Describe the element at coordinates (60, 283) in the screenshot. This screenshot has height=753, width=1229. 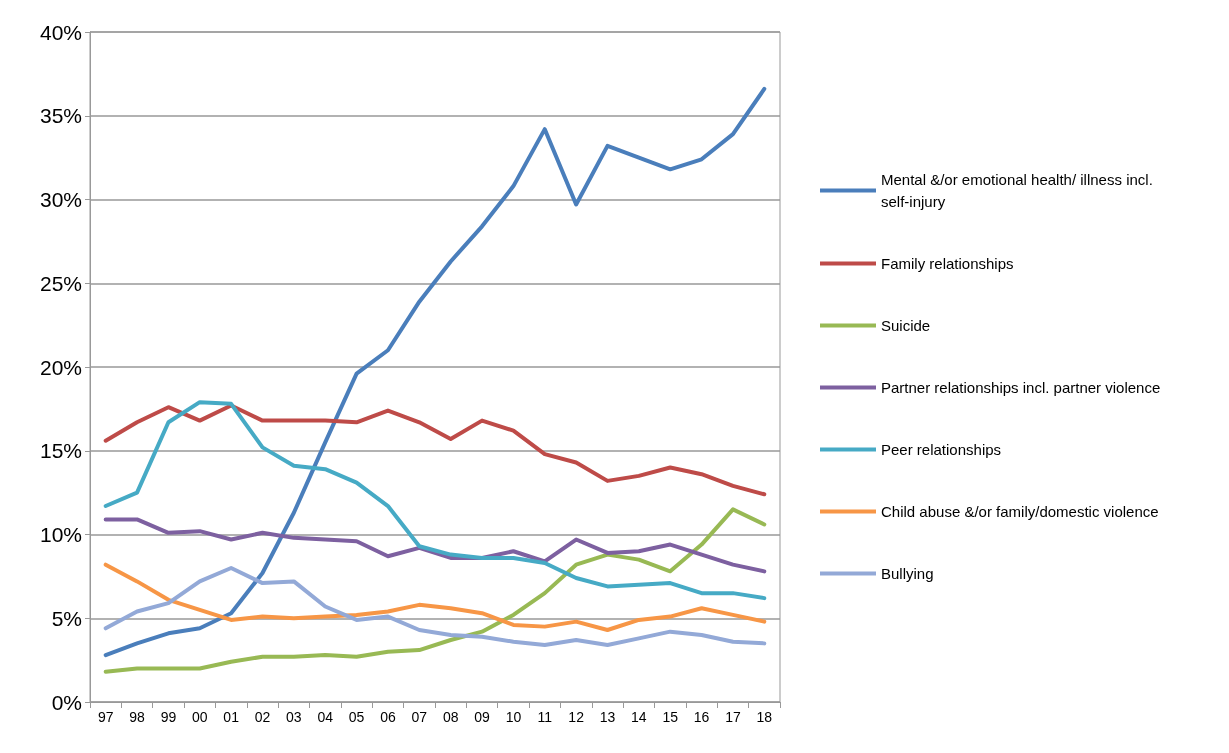
I see `y-tick-label: 25%` at that location.